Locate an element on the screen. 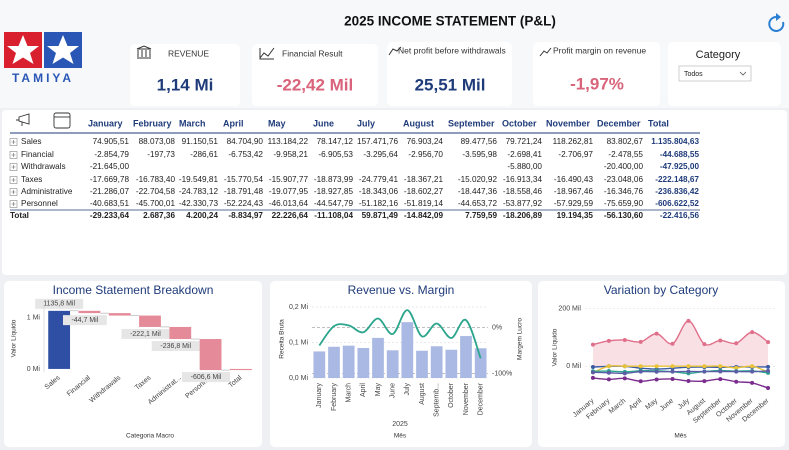 The width and height of the screenshot is (789, 450). x-tick-label: November is located at coordinates (466, 398).